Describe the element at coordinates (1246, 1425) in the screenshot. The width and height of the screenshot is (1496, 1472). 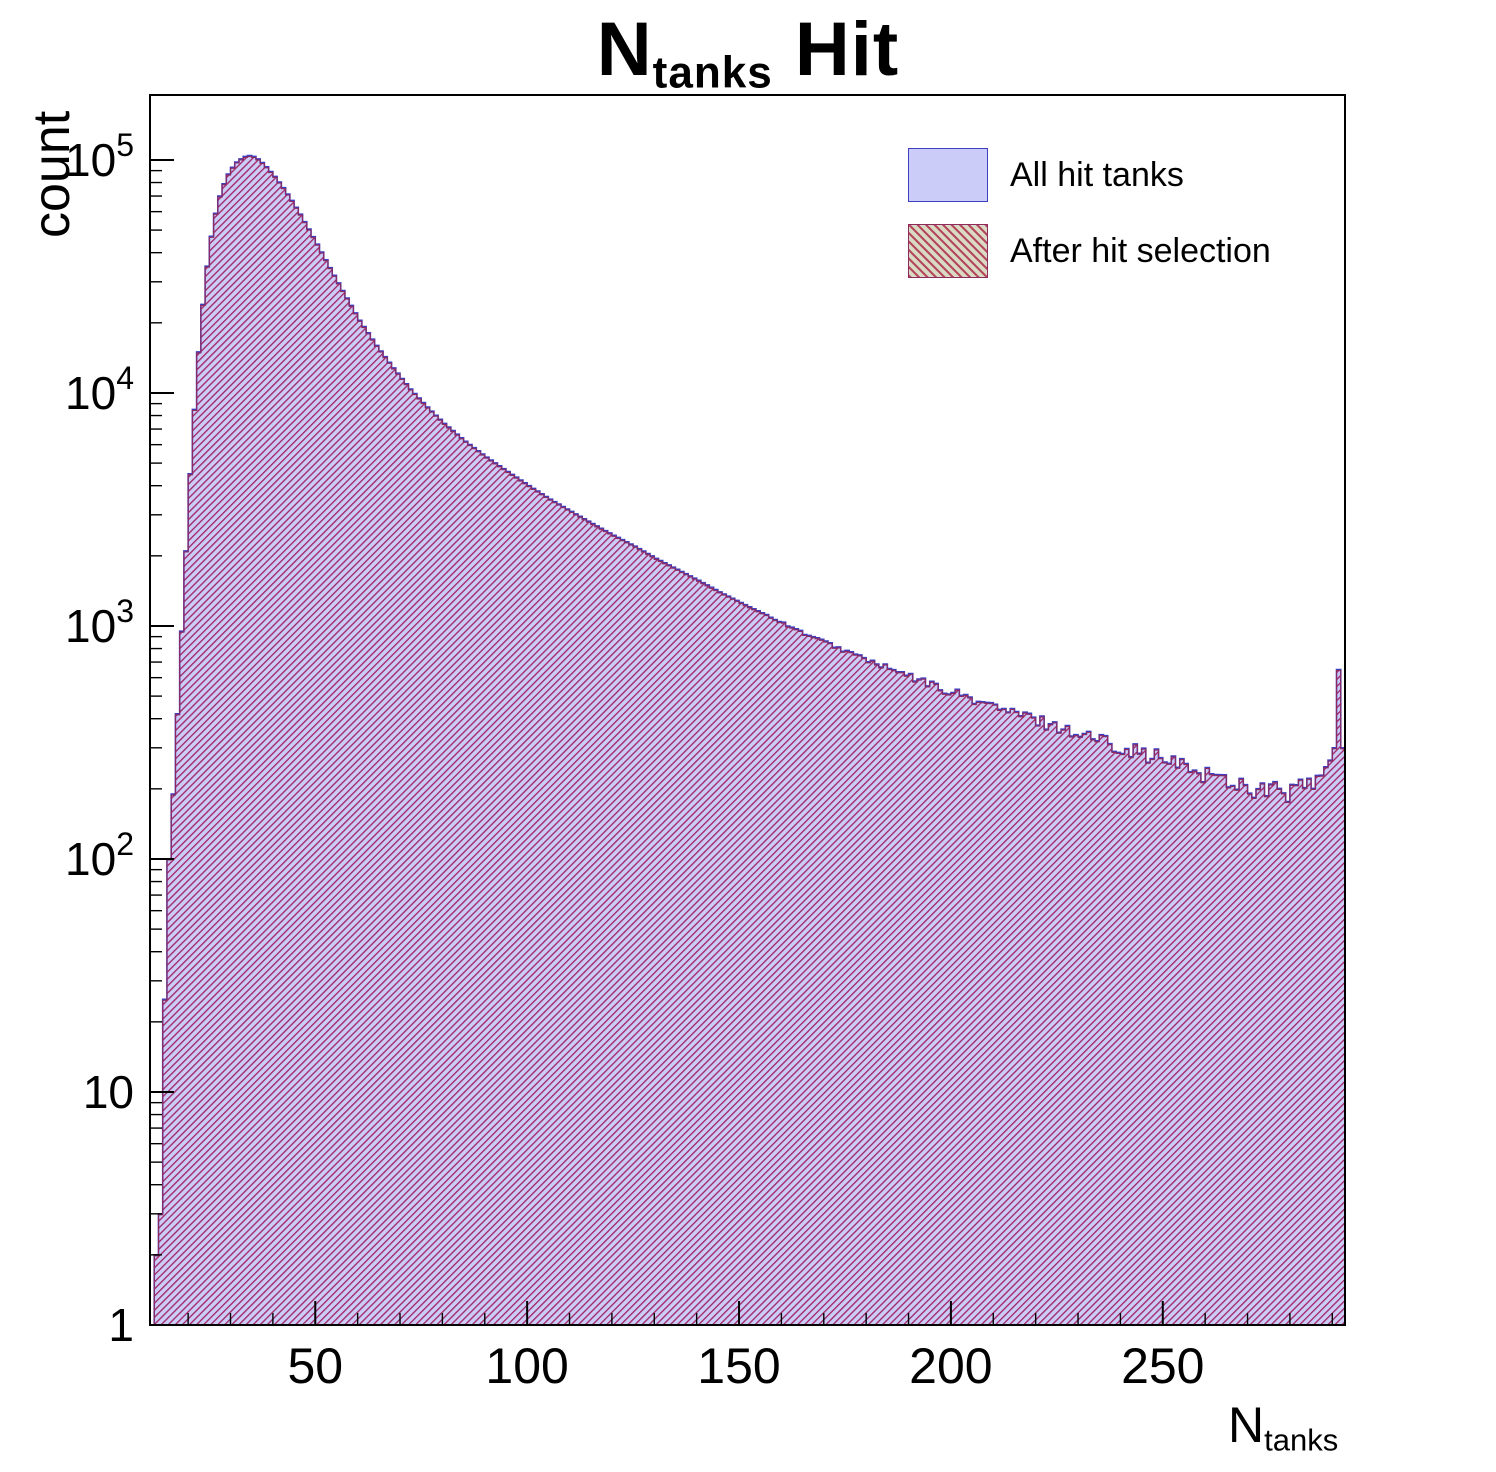
I see `x-axis-label-pre: N` at that location.